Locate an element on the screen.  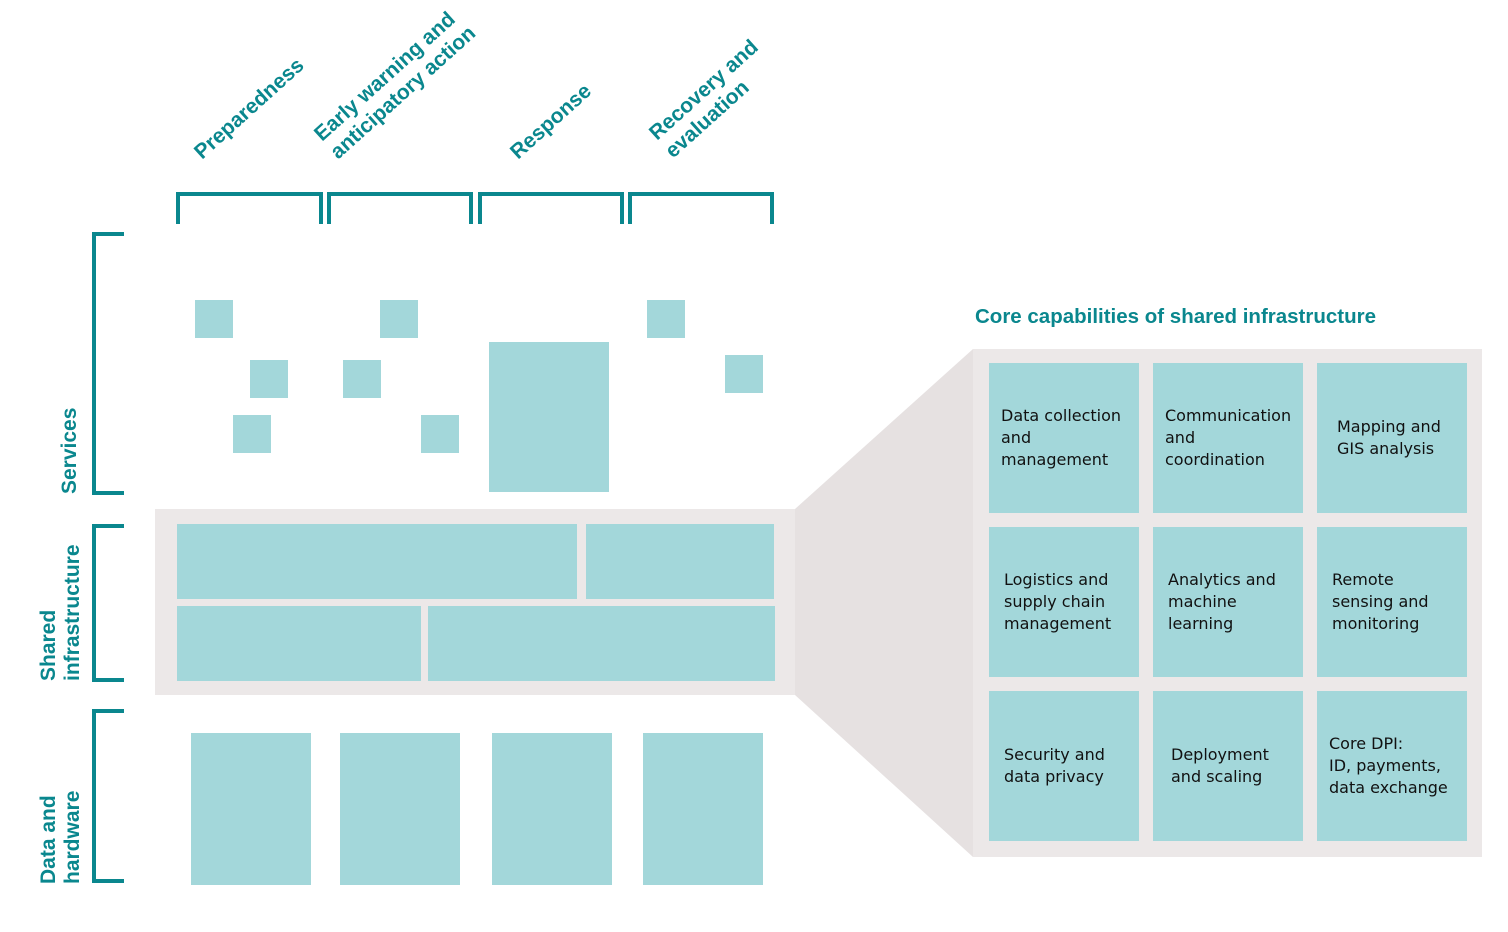
bracket-data is located at coordinates (108, 796).